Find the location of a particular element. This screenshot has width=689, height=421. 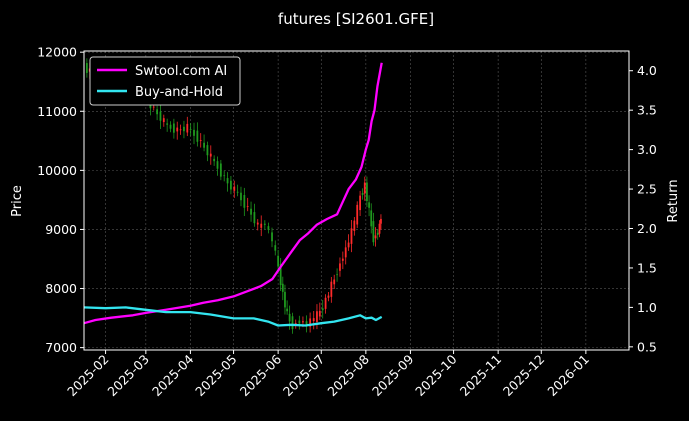

y-left-tick-label: 11000 is located at coordinates (57, 111).